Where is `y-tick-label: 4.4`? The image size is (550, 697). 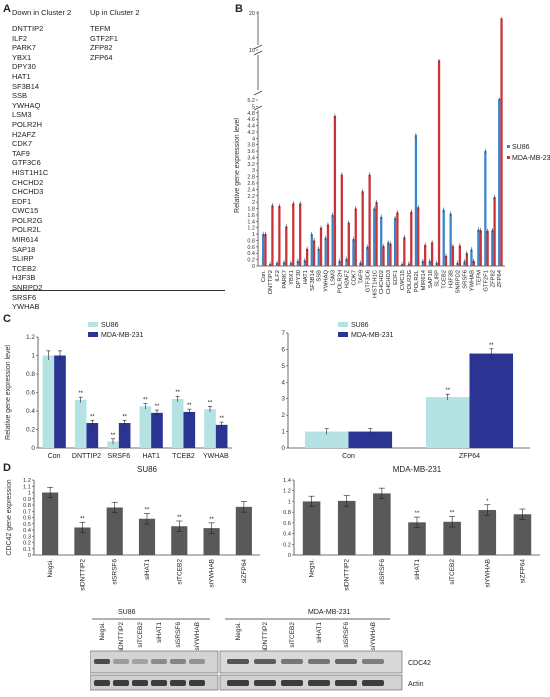
y-tick-label: 4.4 is located at coordinates (251, 127).